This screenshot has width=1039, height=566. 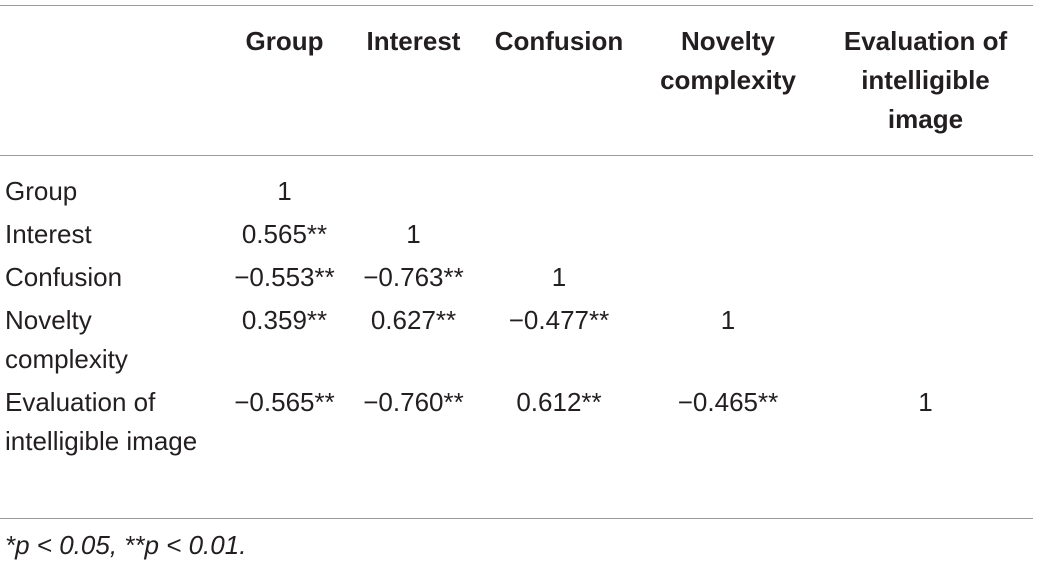 I want to click on column-header: Confusion, so click(x=559, y=41).